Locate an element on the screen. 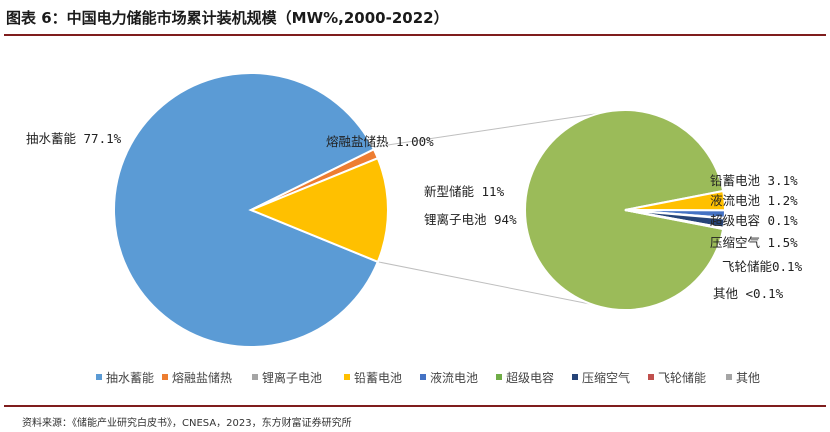 The height and width of the screenshot is (432, 830). source-note: 资料来源：《储能产业研究白皮书》，CNESA，2023，东方财富证券研究所 is located at coordinates (187, 423).